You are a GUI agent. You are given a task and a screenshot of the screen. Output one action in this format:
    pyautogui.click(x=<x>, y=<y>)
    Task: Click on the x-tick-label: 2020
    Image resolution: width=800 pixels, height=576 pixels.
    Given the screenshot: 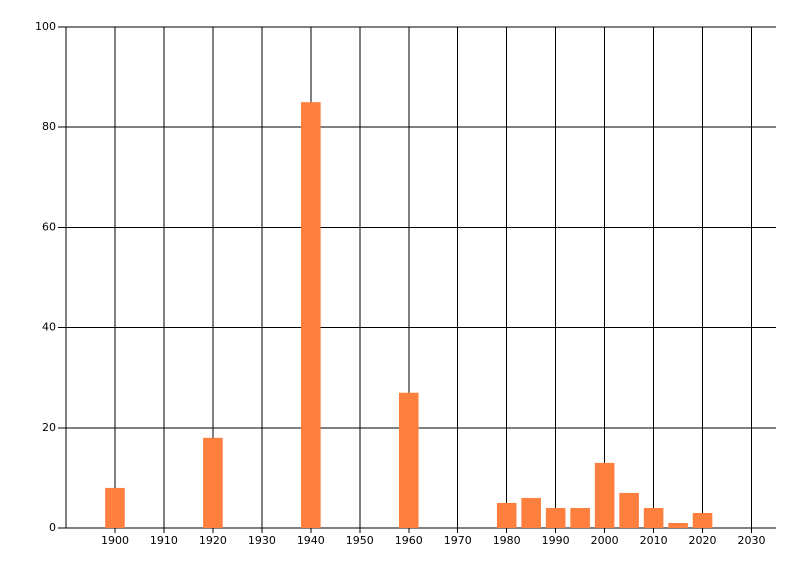 What is the action you would take?
    pyautogui.click(x=703, y=540)
    